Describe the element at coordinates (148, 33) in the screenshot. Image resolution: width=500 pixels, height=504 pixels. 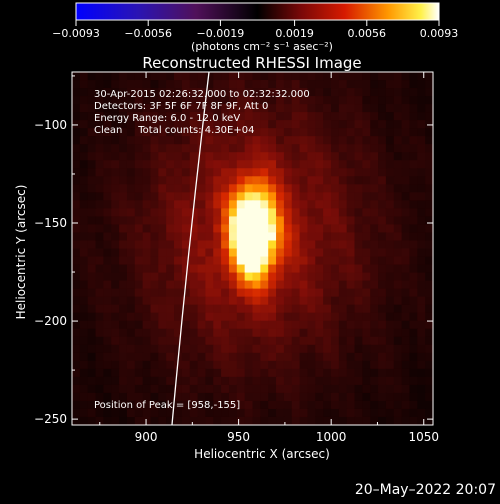
I see `colorbar-tick-label: −0.0056` at that location.